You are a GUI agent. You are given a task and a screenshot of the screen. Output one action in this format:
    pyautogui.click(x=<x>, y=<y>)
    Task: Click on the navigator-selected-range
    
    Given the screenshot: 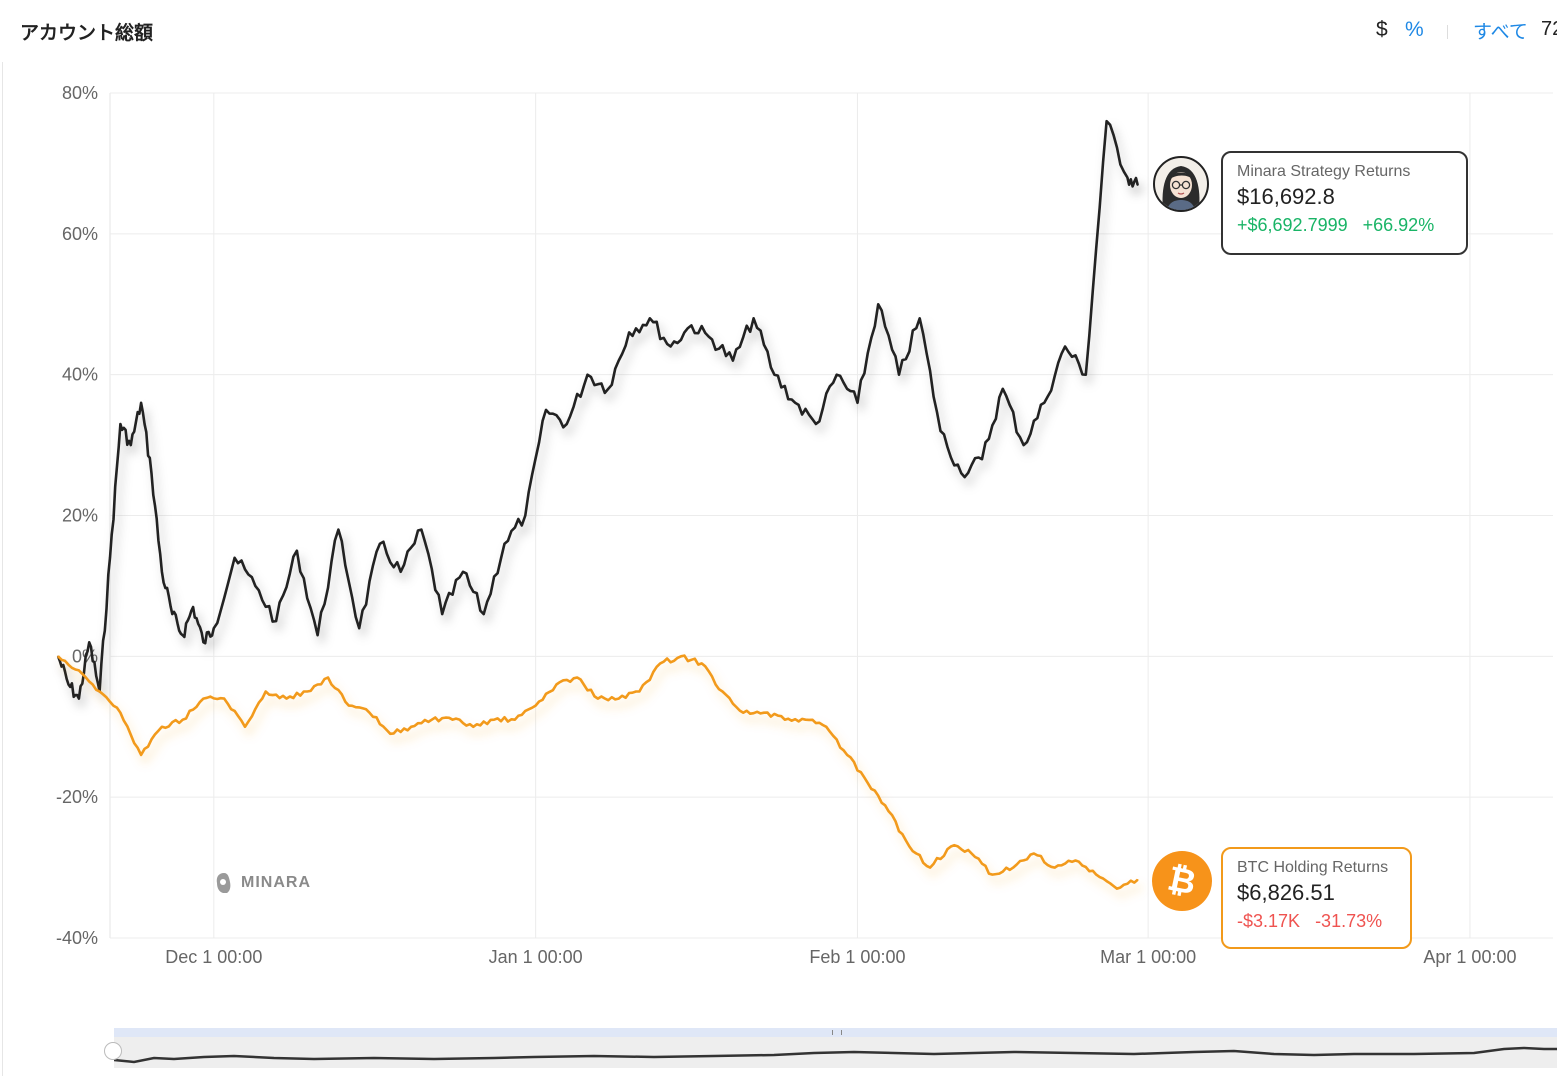 What is the action you would take?
    pyautogui.click(x=835, y=1032)
    